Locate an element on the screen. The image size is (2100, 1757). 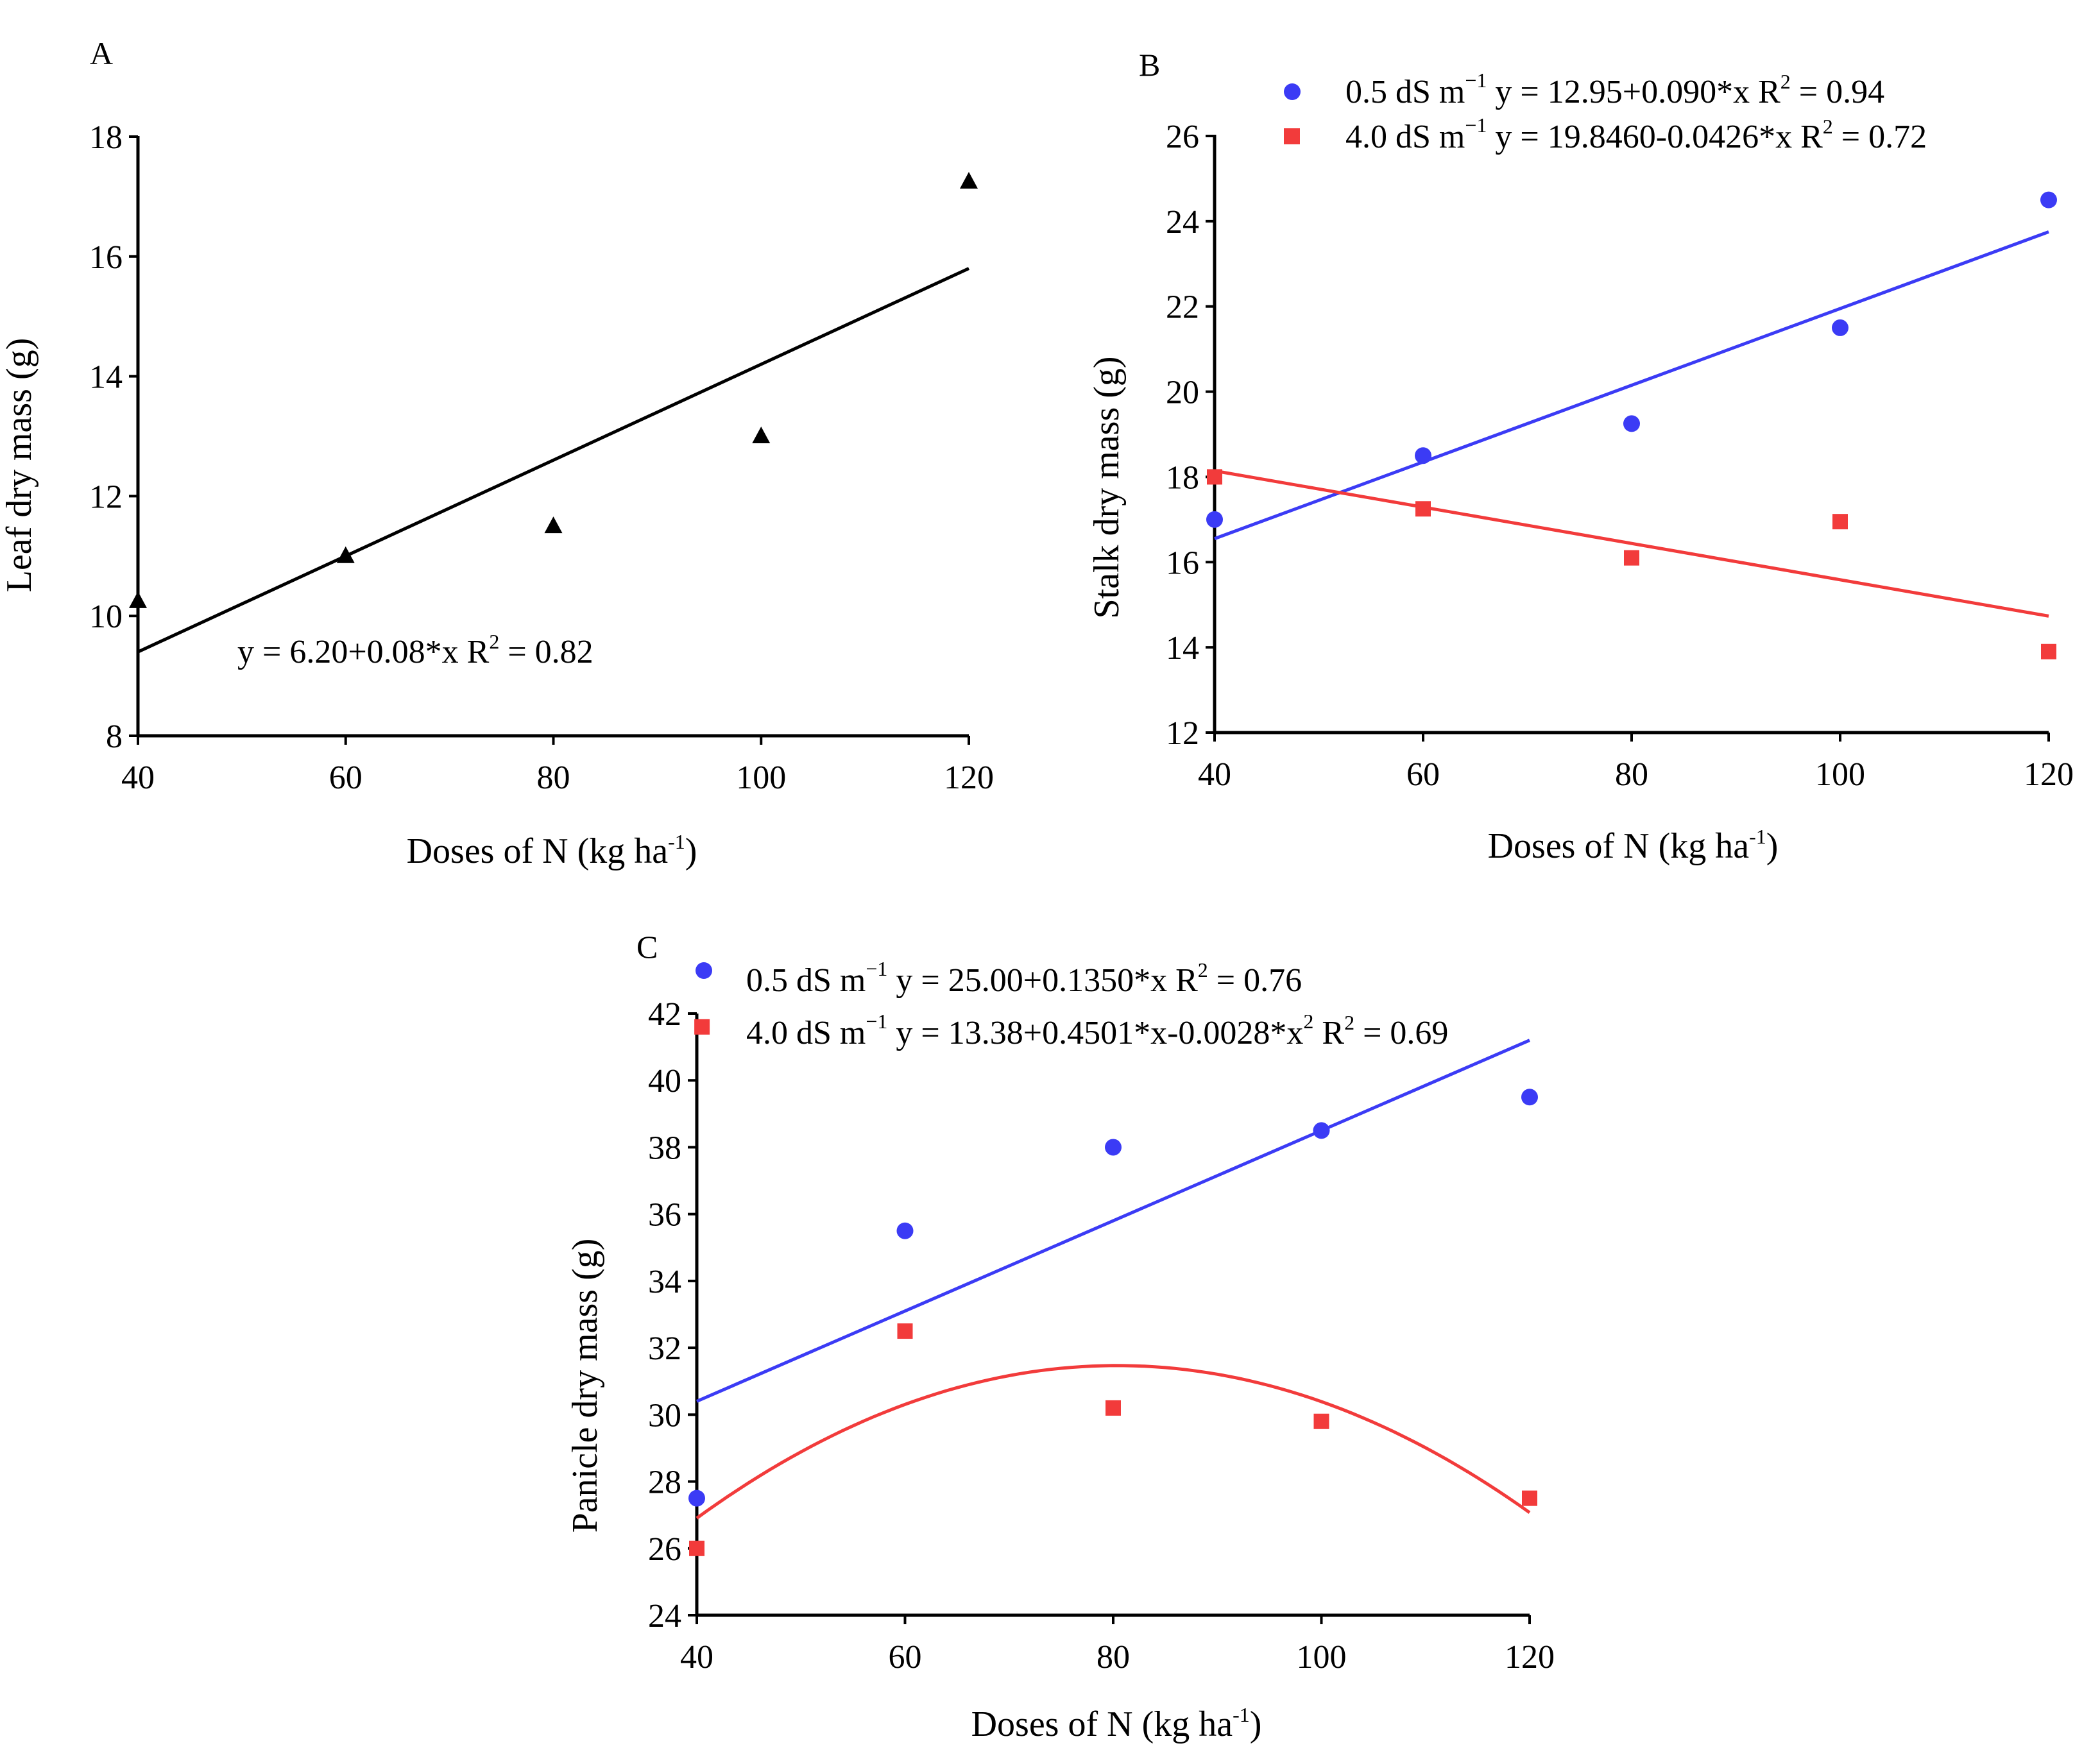
panel-c-y-tick-label: 40 is located at coordinates (664, 1081).